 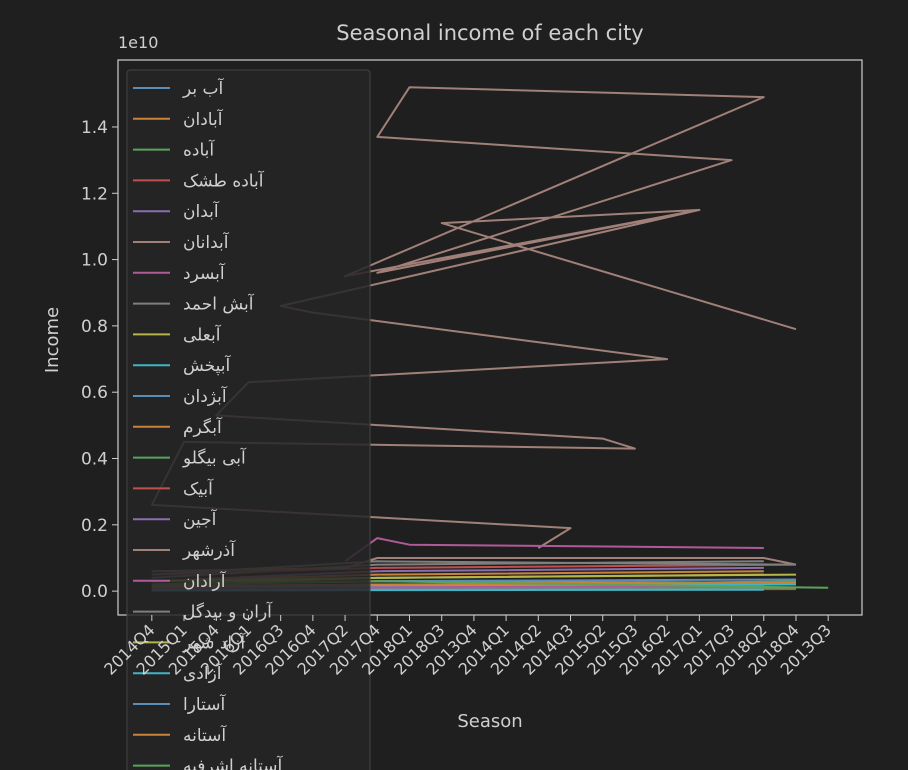 What do you see at coordinates (138, 42) in the screenshot?
I see `y-offset-label: 1e10` at bounding box center [138, 42].